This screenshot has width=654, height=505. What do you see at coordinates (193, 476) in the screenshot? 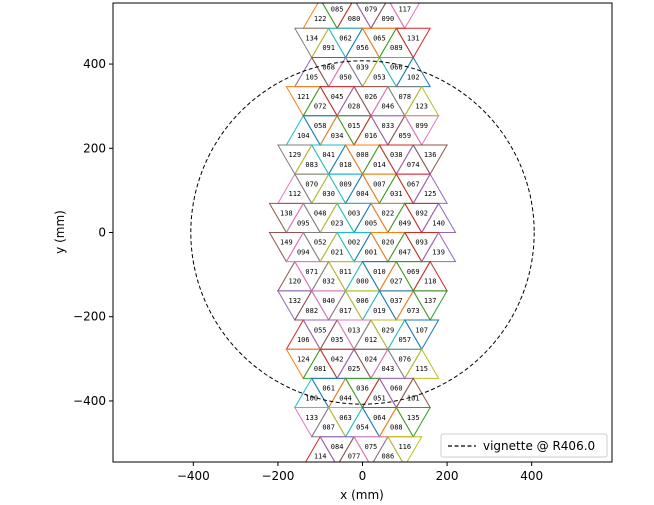
I see `x-tick-label: −400` at bounding box center [193, 476].